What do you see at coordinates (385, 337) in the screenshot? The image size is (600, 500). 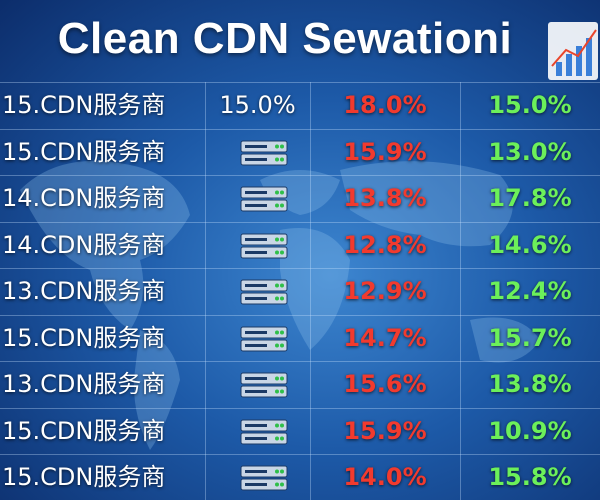 I see `red-value: 14.7%` at bounding box center [385, 337].